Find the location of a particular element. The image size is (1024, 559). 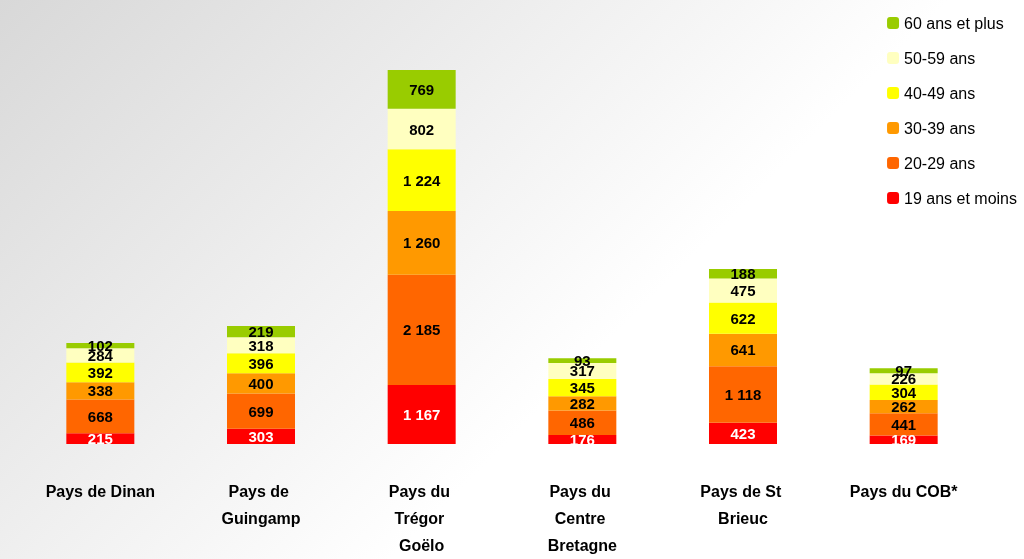

data-label: 1 167 is located at coordinates (421, 415).